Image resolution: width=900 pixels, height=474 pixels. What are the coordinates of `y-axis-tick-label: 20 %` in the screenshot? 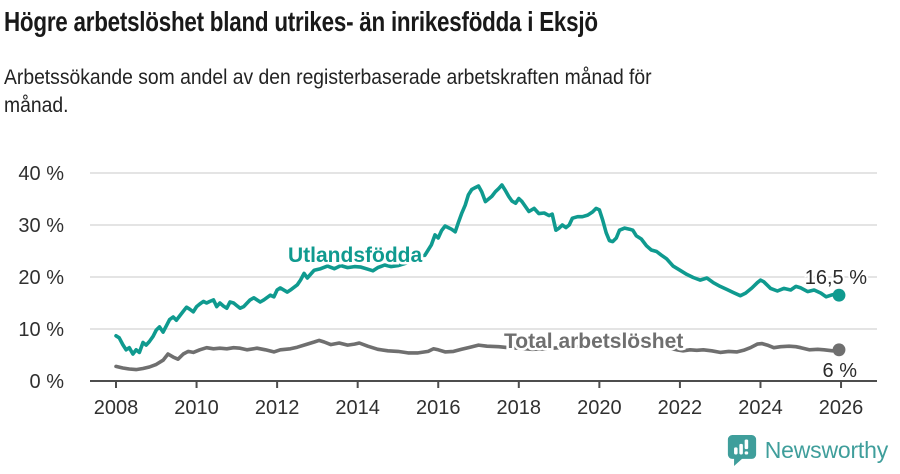 It's located at (41, 278).